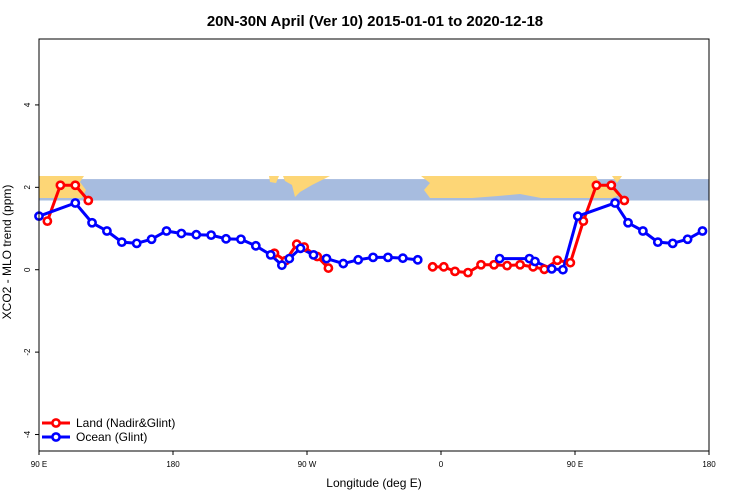  What do you see at coordinates (373, 483) in the screenshot?
I see `x-axis-label: Longitude (deg E)` at bounding box center [373, 483].